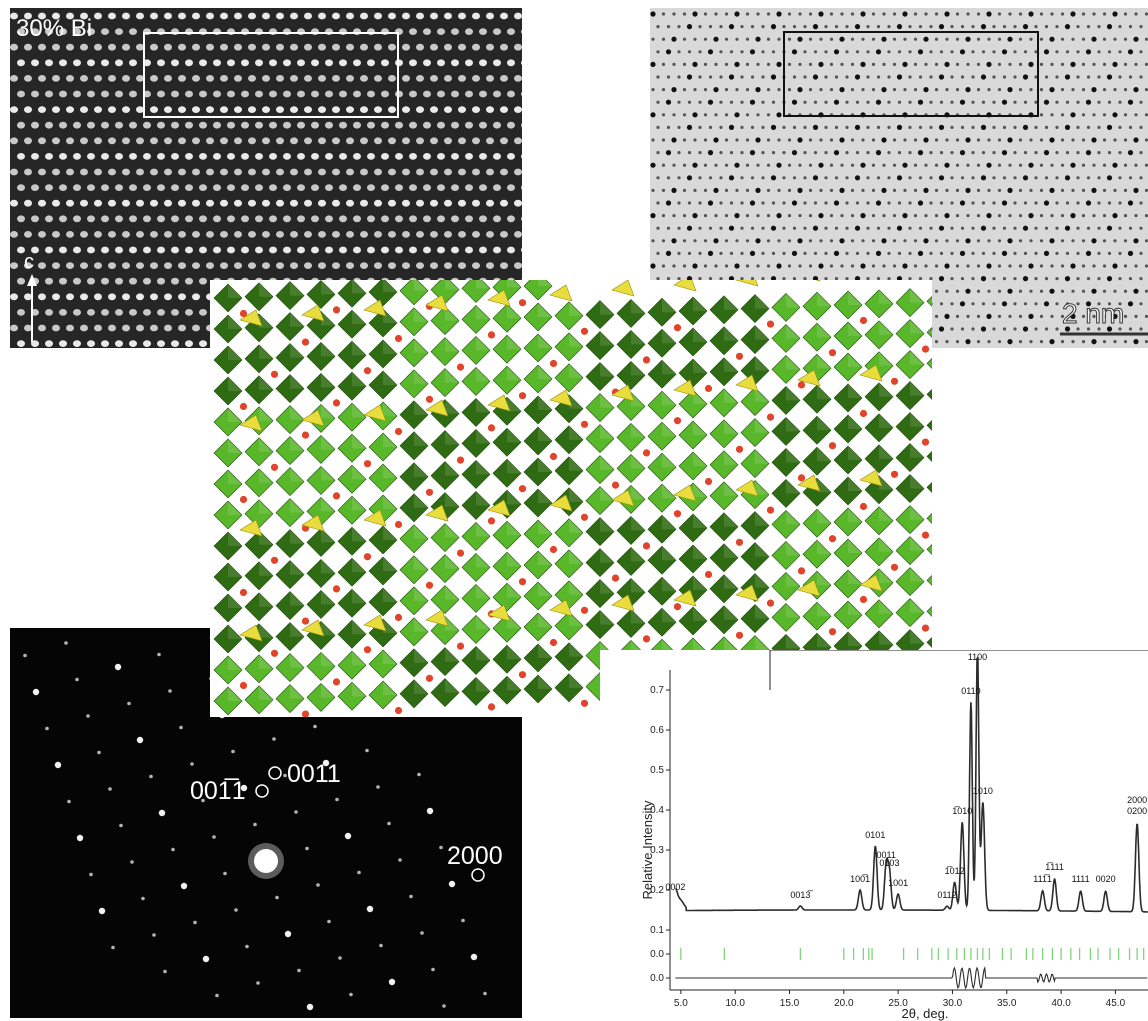 The width and height of the screenshot is (1148, 1021). I want to click on c-axis-arrowhead, so click(32, 280).